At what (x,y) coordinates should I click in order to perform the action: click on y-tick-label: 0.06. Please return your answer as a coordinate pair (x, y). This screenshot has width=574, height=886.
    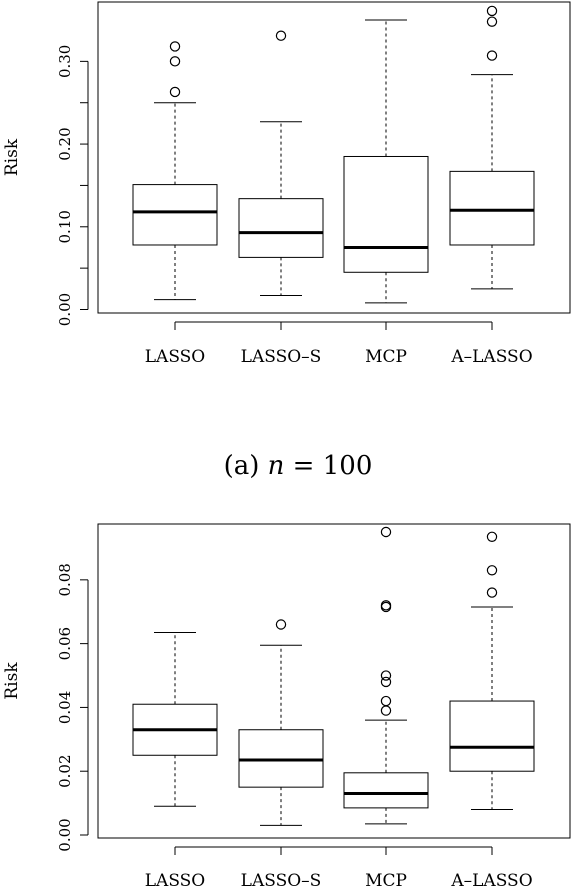
    Looking at the image, I should click on (65, 643).